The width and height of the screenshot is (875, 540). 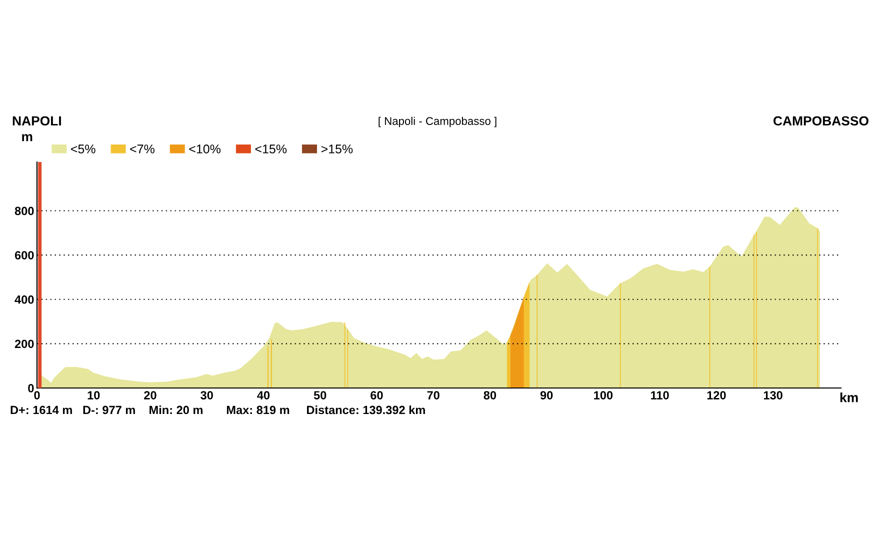 What do you see at coordinates (603, 395) in the screenshot?
I see `x-tick-label: 100` at bounding box center [603, 395].